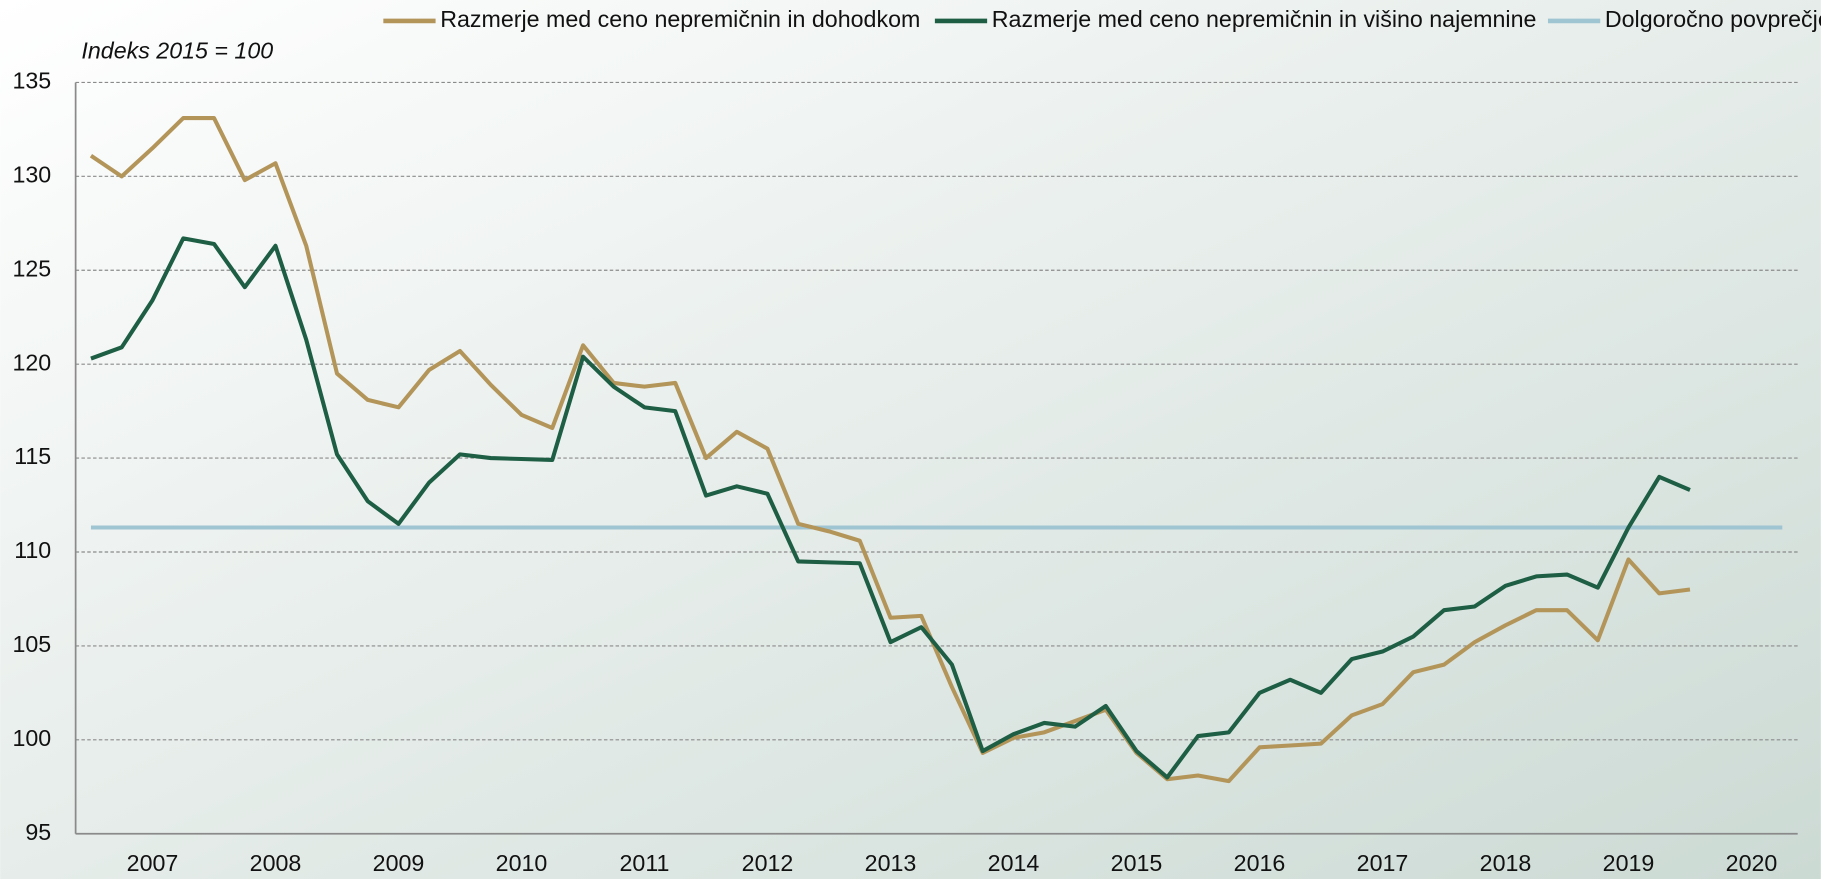  I want to click on x-tick-label: 2007, so click(153, 863).